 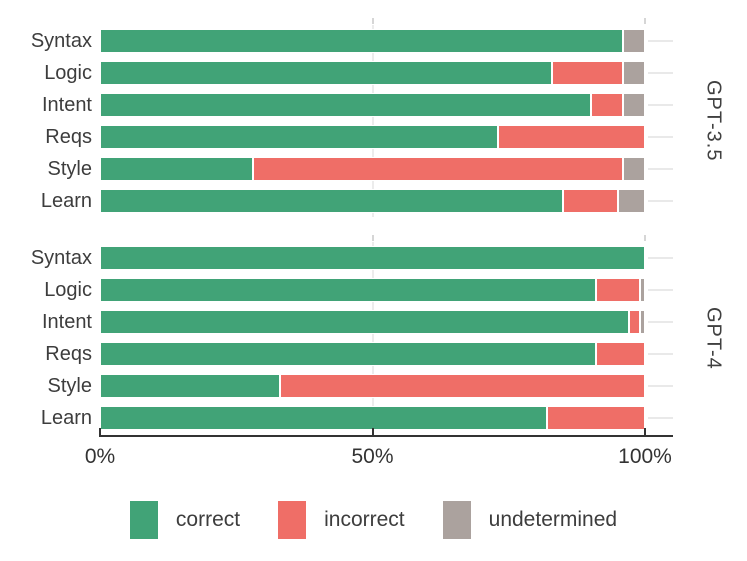 What do you see at coordinates (364, 519) in the screenshot?
I see `legend-label: incorrect` at bounding box center [364, 519].